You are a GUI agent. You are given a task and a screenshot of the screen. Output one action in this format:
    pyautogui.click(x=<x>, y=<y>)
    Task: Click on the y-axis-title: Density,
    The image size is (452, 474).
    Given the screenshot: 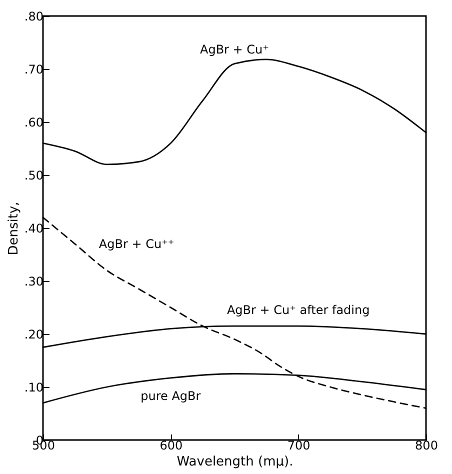 What is the action you would take?
    pyautogui.click(x=14, y=229)
    